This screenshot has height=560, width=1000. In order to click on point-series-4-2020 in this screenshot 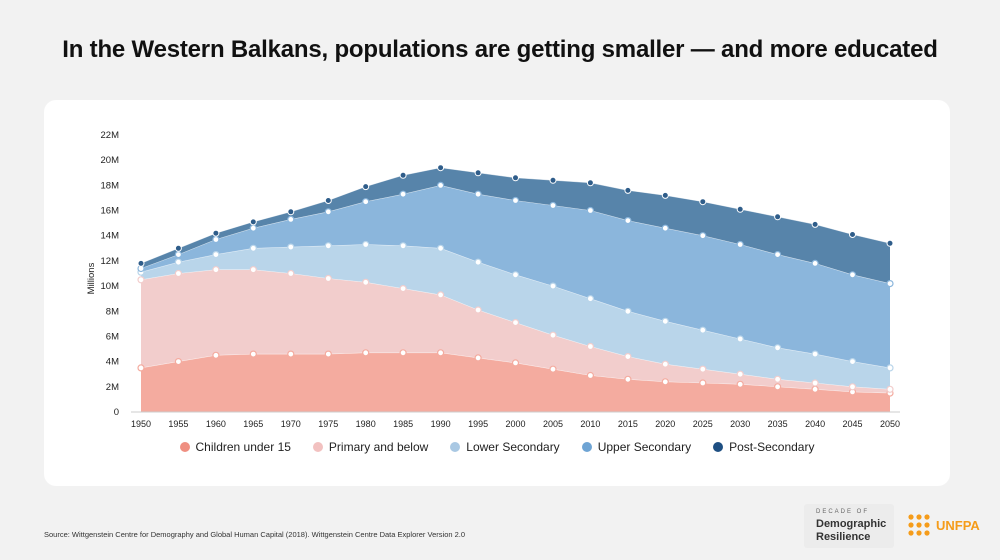, I will do `click(665, 228)`.